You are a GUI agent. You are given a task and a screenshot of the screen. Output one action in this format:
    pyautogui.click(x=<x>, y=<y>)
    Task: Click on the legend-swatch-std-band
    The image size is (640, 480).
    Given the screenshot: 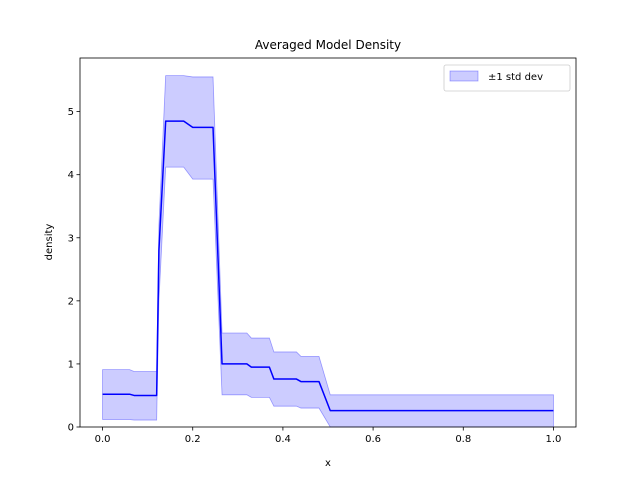 What is the action you would take?
    pyautogui.click(x=464, y=76)
    